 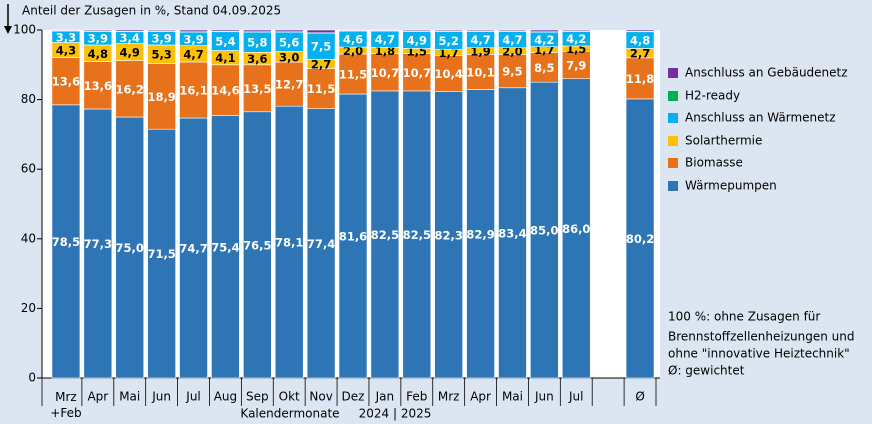 I want to click on legend-label: Wärmepumpen, so click(x=731, y=186).